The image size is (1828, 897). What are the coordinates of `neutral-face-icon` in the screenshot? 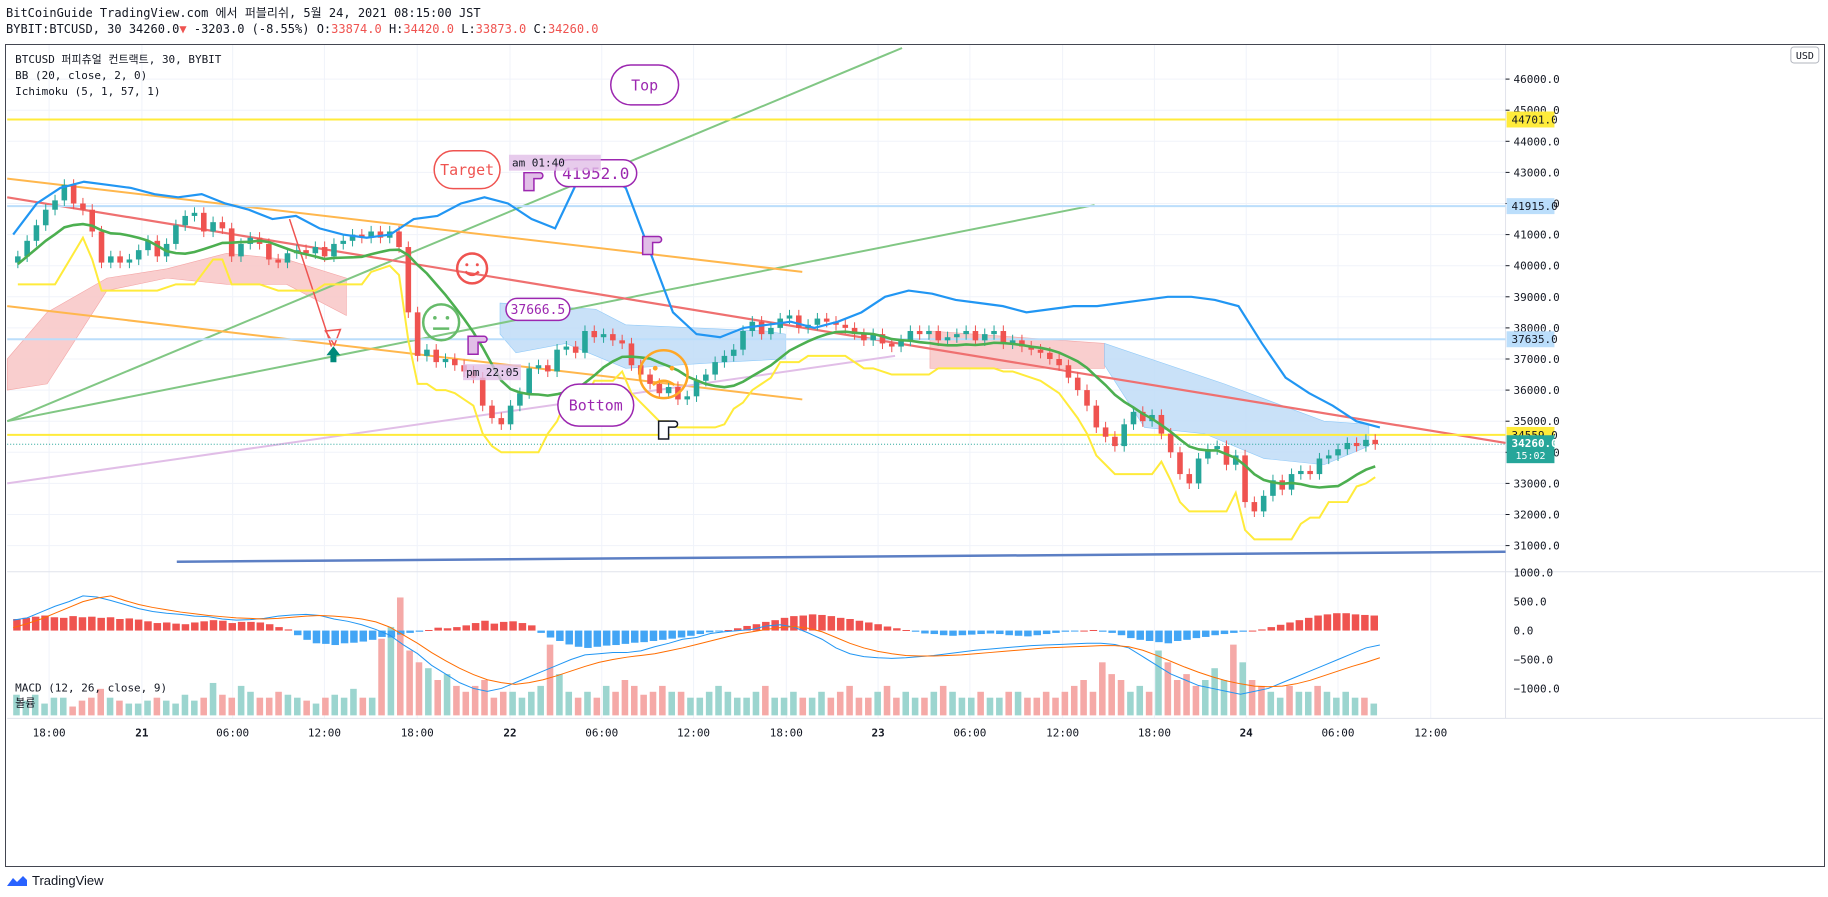 It's located at (441, 322).